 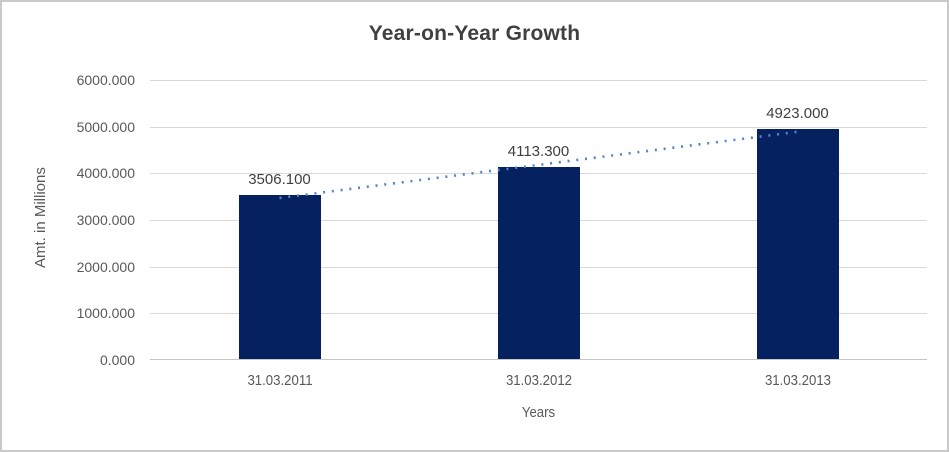 I want to click on bar-31.03.2012, so click(x=538, y=263).